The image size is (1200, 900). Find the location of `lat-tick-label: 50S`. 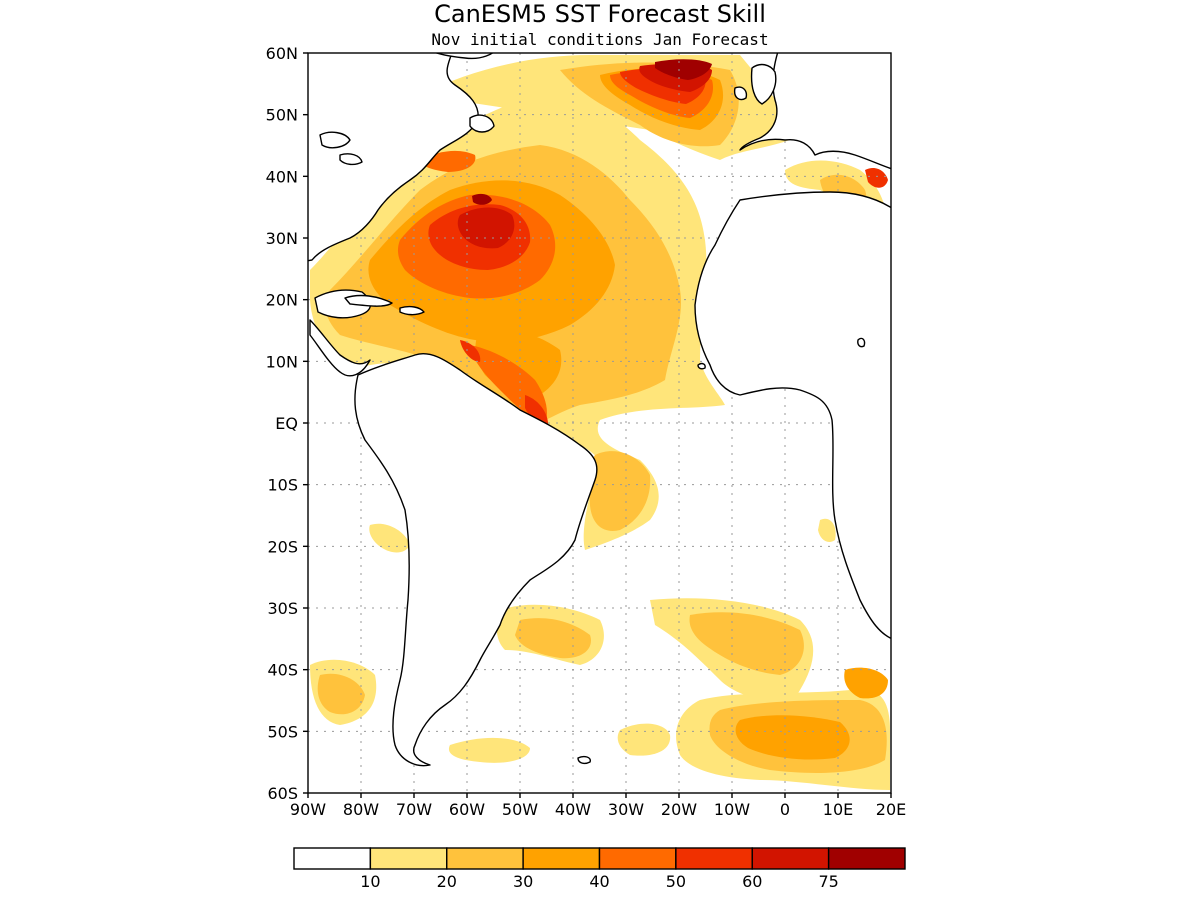

lat-tick-label: 50S is located at coordinates (282, 731).